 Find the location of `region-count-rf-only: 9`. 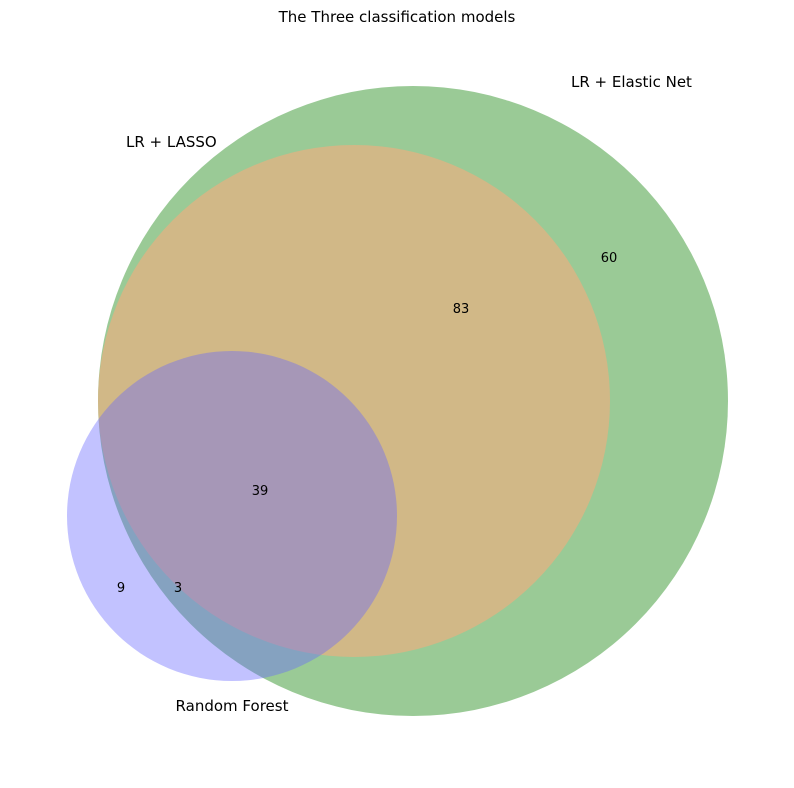

region-count-rf-only: 9 is located at coordinates (121, 588).